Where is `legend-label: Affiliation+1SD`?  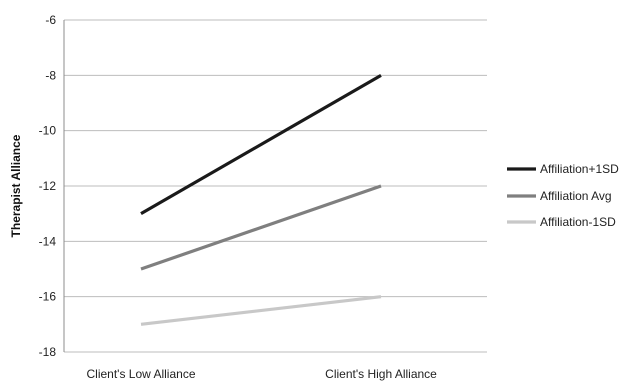
legend-label: Affiliation+1SD is located at coordinates (579, 169).